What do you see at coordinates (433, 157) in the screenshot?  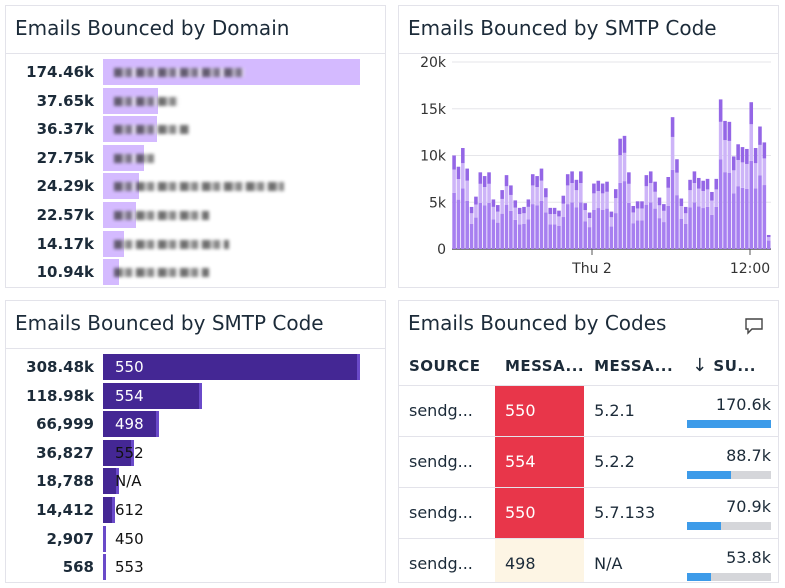 I see `y-tick-label: 10k` at bounding box center [433, 157].